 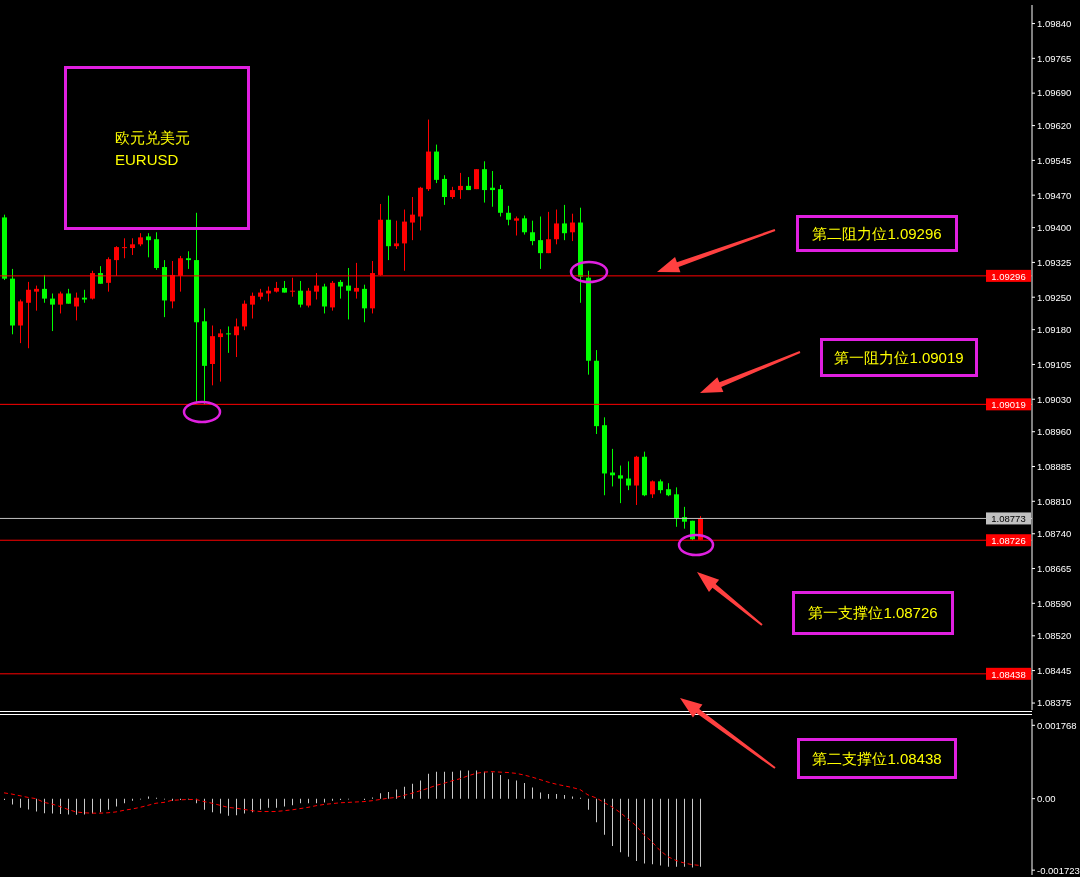 What do you see at coordinates (1054, 399) in the screenshot?
I see `y-tick-label: 1.09030` at bounding box center [1054, 399].